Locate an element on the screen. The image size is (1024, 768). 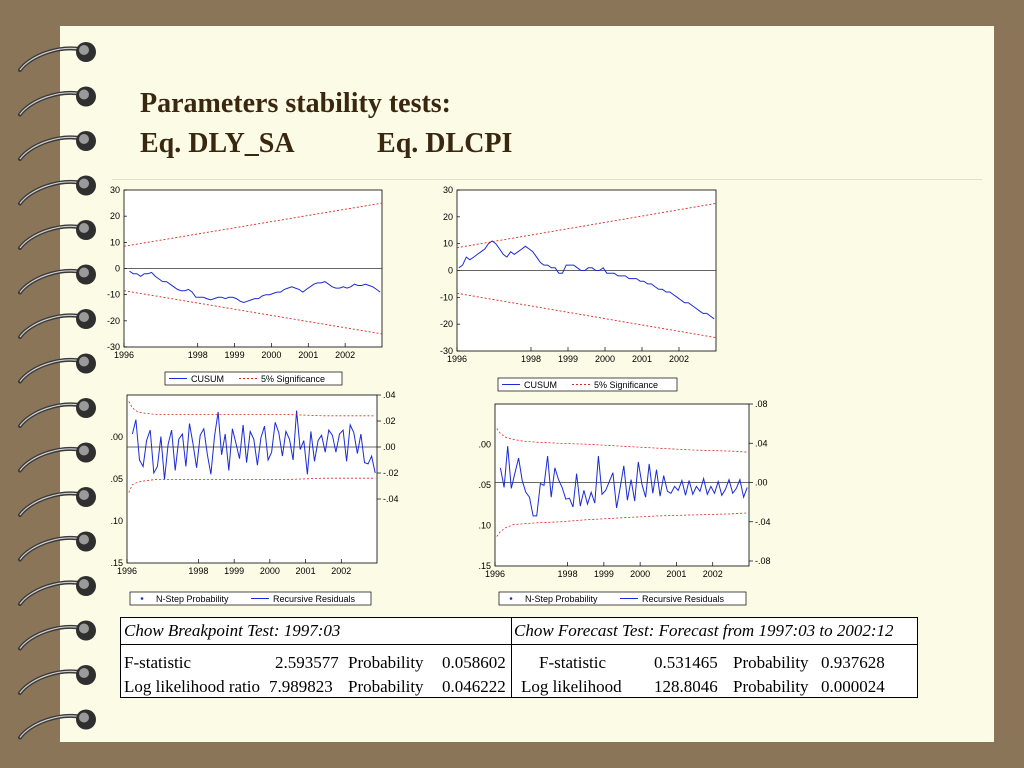
y-tick-label: -10 is located at coordinates (446, 297).